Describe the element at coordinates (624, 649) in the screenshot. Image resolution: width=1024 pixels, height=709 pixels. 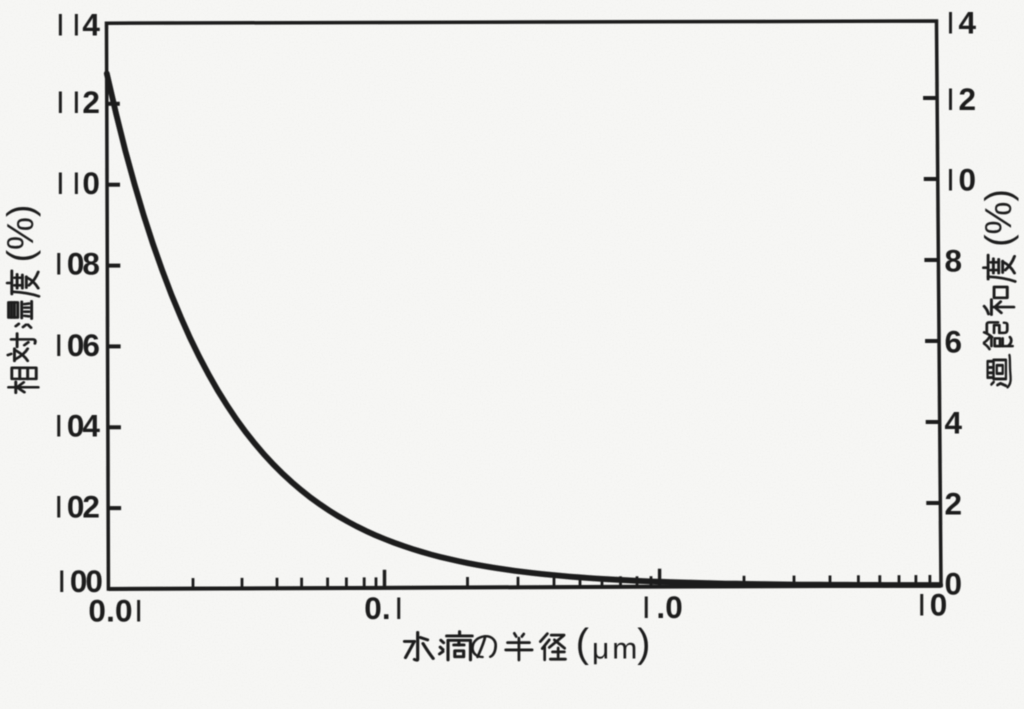
I see `svg-text: m` at that location.